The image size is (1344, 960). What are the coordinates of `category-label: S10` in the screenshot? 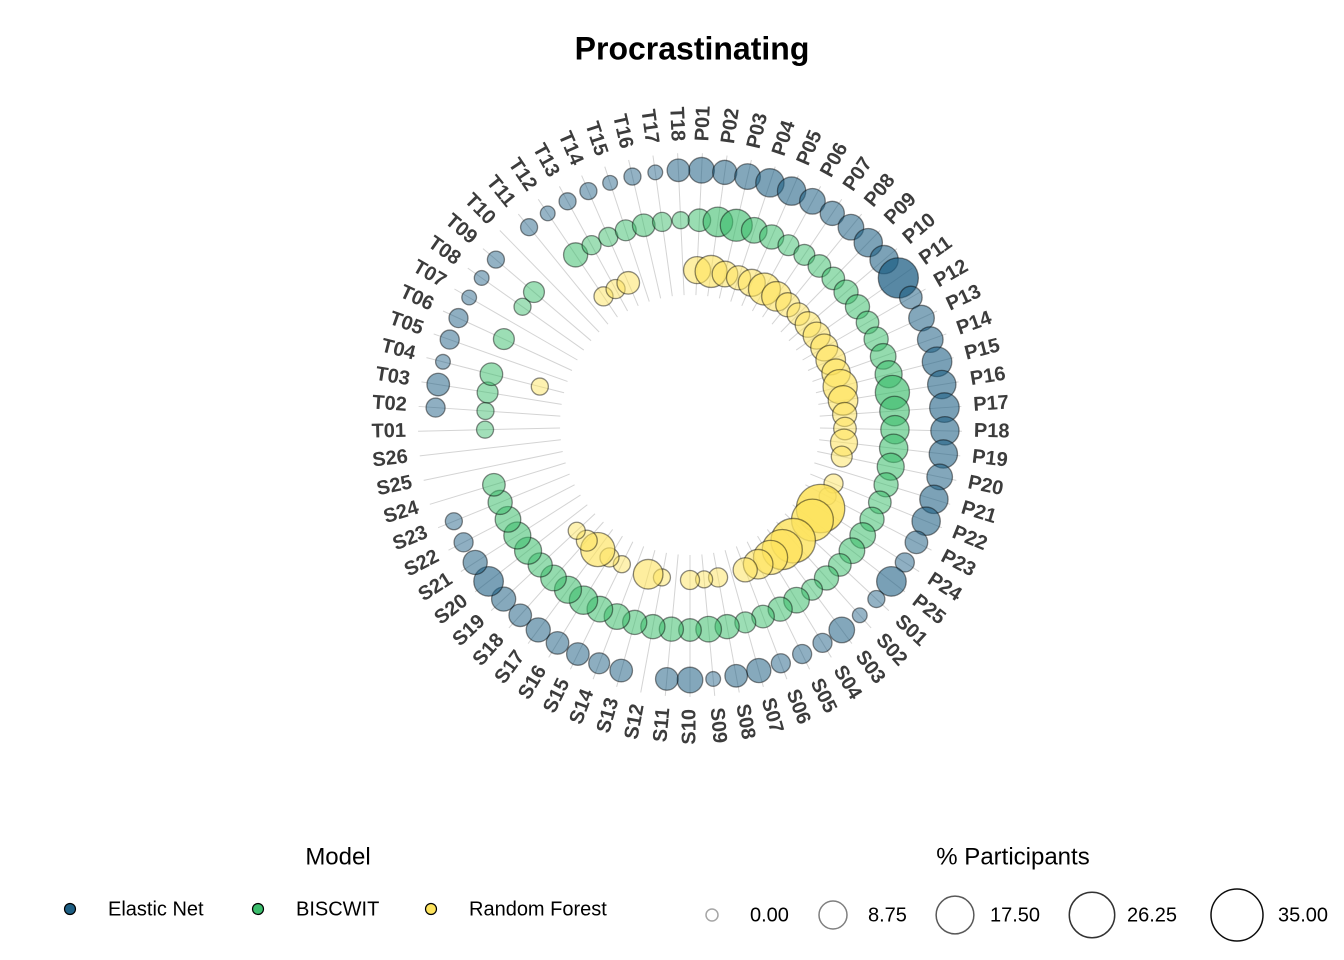 It's located at (689, 727).